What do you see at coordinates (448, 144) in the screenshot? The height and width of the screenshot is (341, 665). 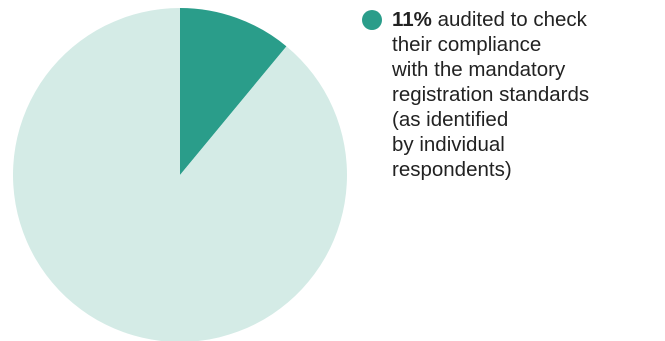 I see `legend-text-line: by individual` at bounding box center [448, 144].